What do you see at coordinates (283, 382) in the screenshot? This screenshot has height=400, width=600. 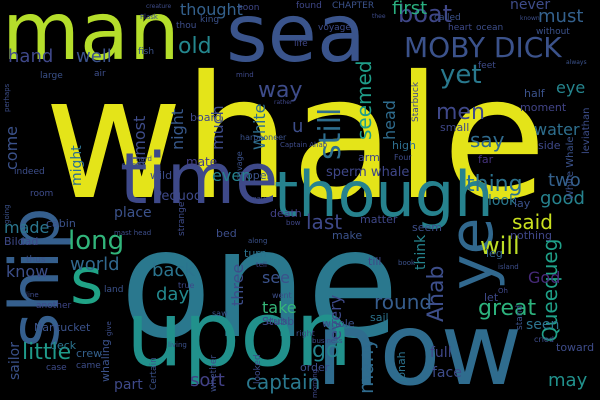 I see `word: captain` at bounding box center [283, 382].